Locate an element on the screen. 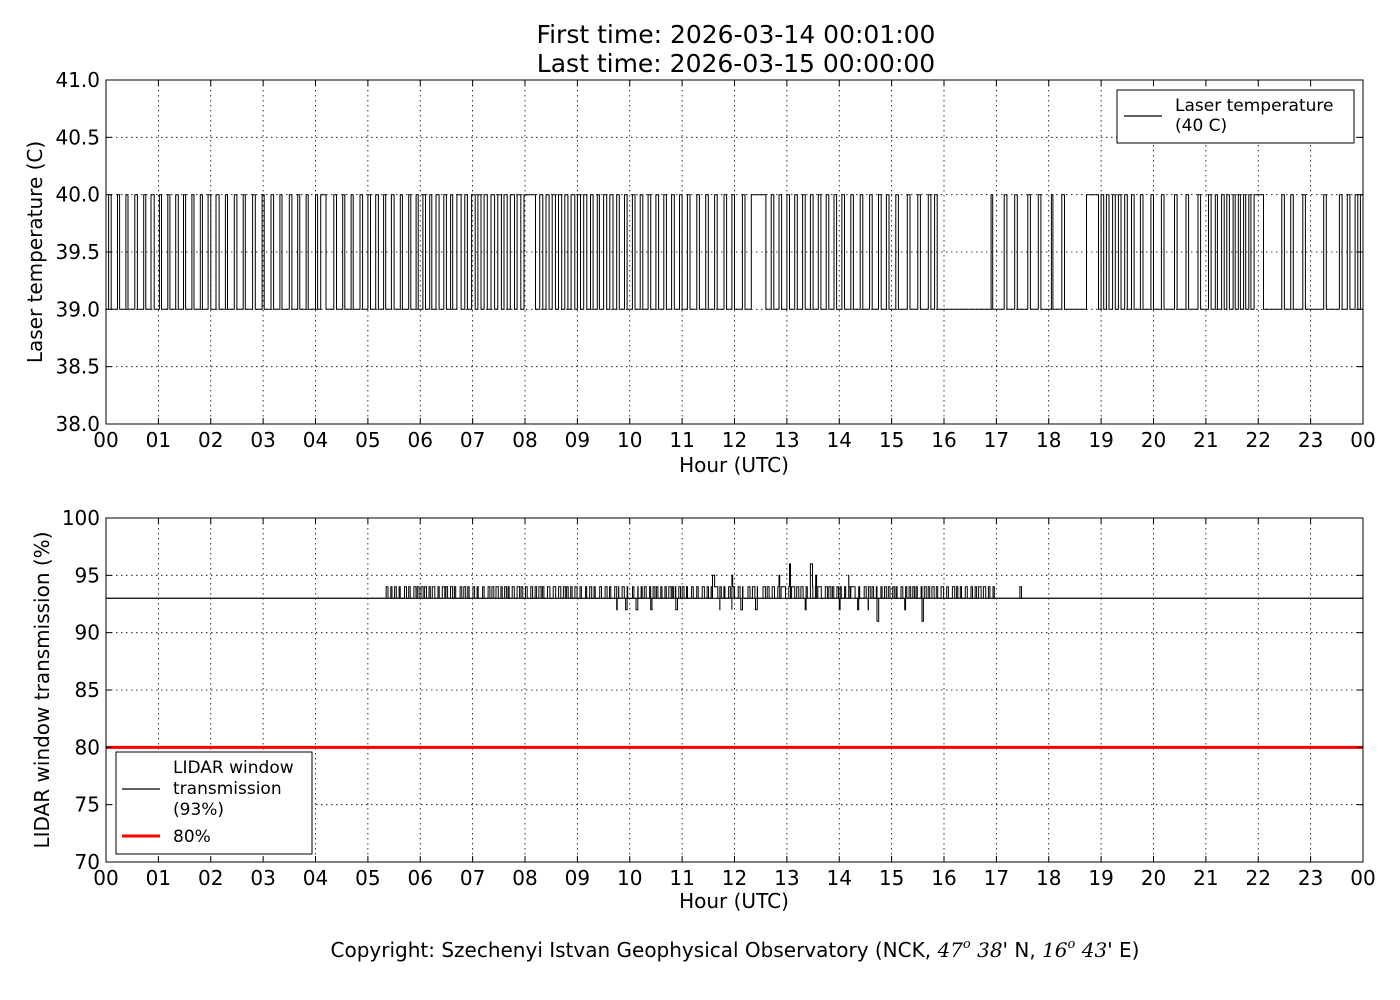 This screenshot has width=1400, height=1000. legend-label-line: (93%) is located at coordinates (198, 810).